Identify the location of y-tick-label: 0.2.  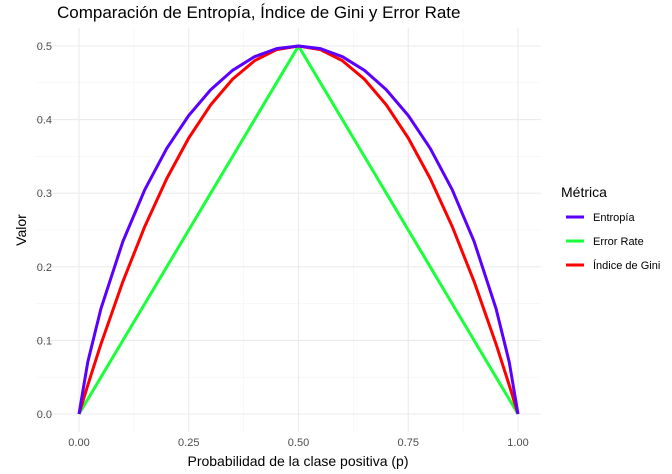
(44, 268).